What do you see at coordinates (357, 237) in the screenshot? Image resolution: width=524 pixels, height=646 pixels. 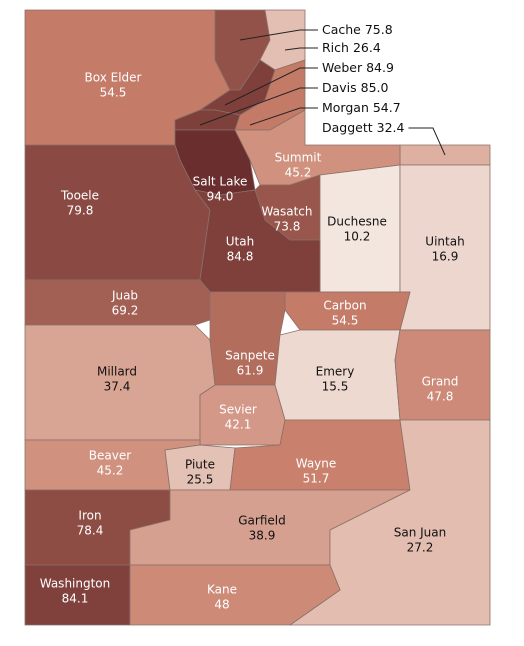 I see `county-value: 10.2` at bounding box center [357, 237].